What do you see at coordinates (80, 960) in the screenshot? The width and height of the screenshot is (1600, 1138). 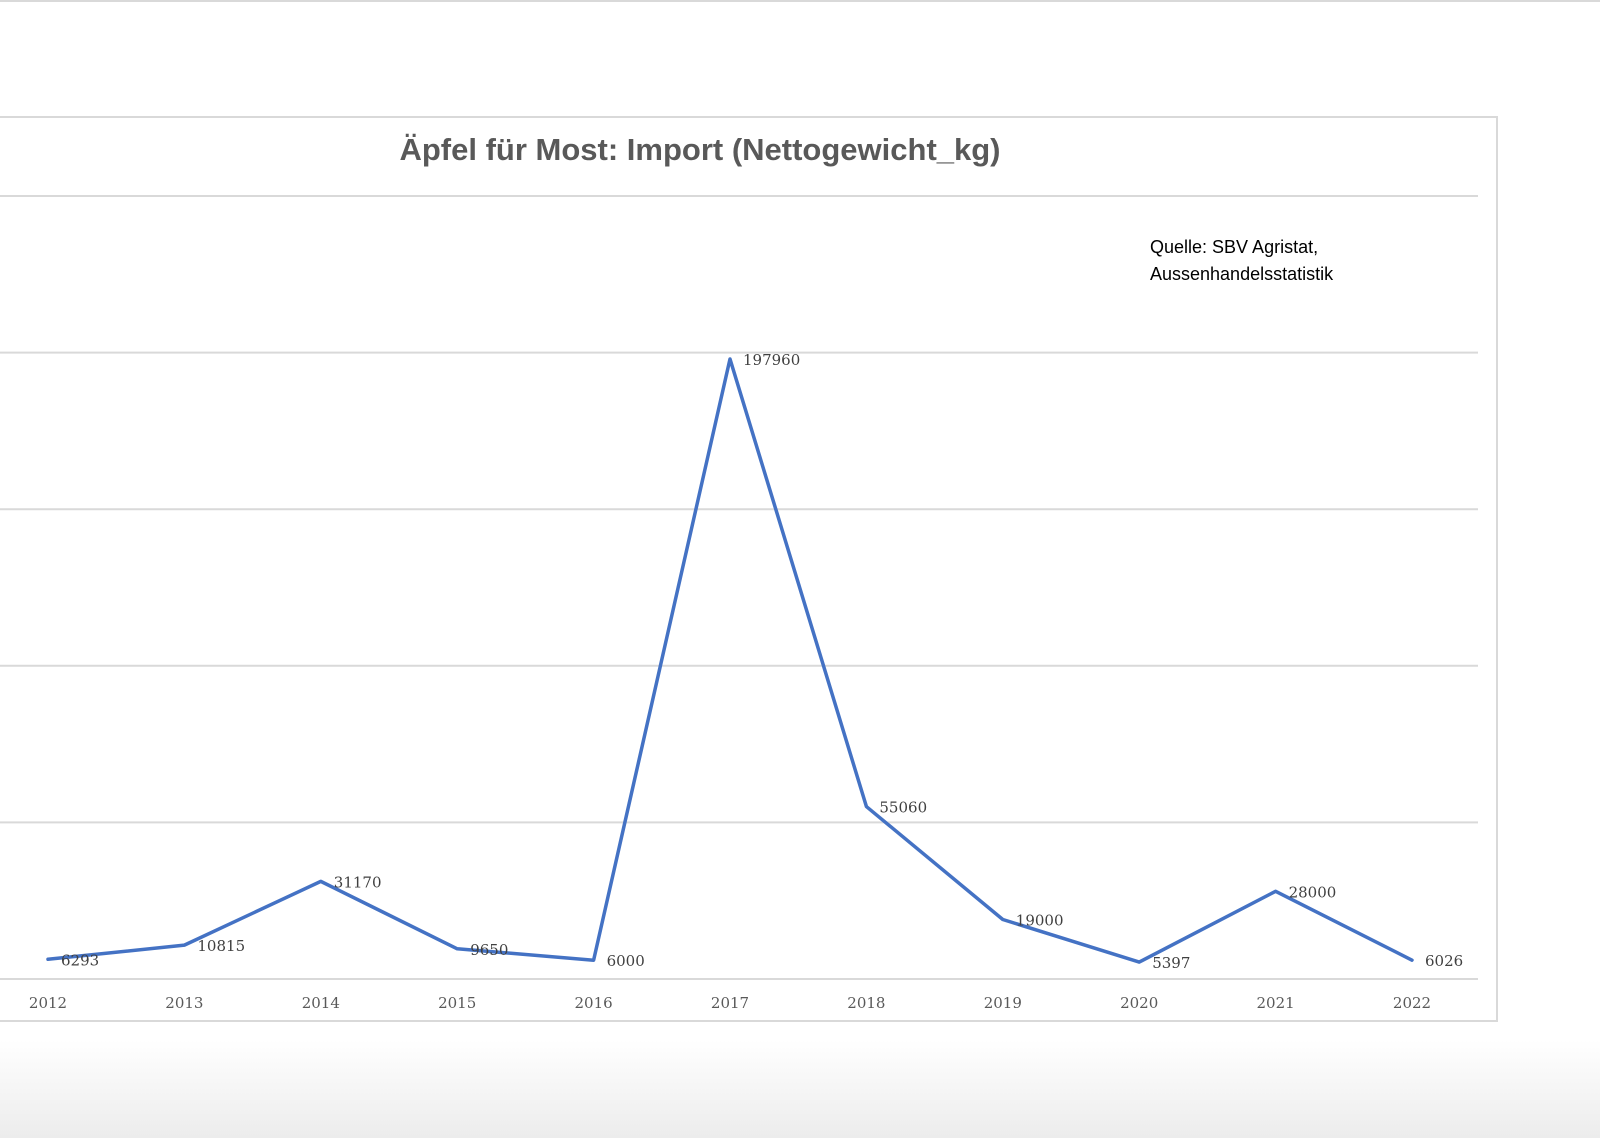 I see `data-label: 6293` at bounding box center [80, 960].